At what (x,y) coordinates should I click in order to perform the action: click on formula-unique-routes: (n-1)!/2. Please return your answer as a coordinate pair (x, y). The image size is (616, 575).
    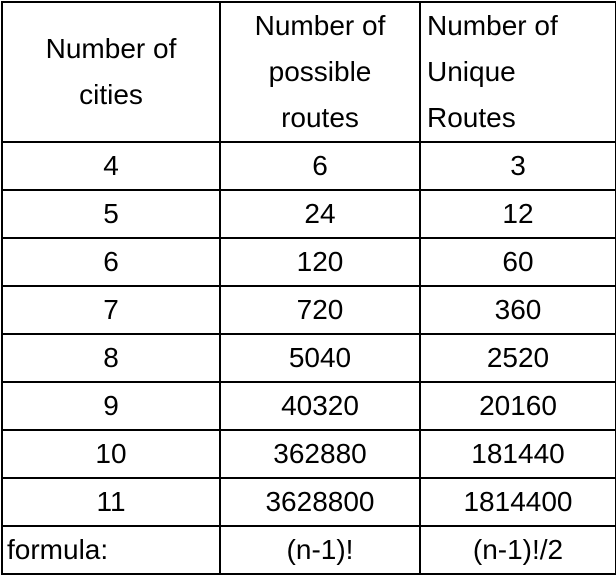
    Looking at the image, I should click on (517, 550).